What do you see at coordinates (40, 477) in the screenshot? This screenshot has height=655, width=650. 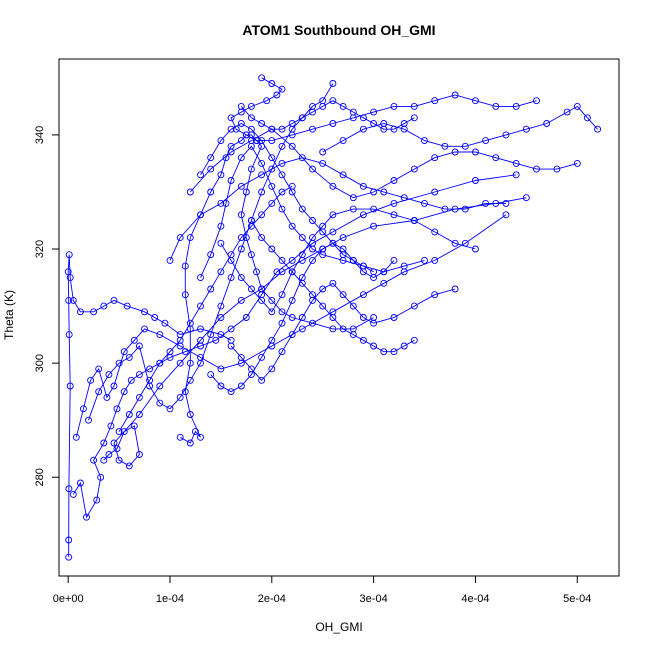 I see `y-tick-label: 280` at bounding box center [40, 477].